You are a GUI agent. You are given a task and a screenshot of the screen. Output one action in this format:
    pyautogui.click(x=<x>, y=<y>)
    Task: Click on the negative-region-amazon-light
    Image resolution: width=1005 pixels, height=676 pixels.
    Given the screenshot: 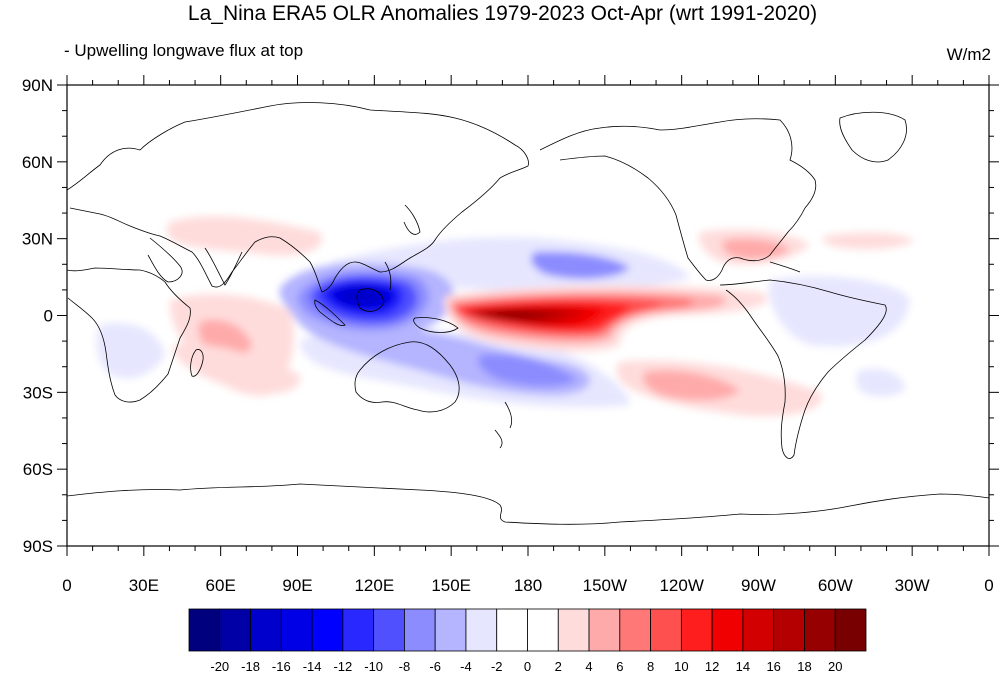 What is the action you would take?
    pyautogui.click(x=839, y=311)
    